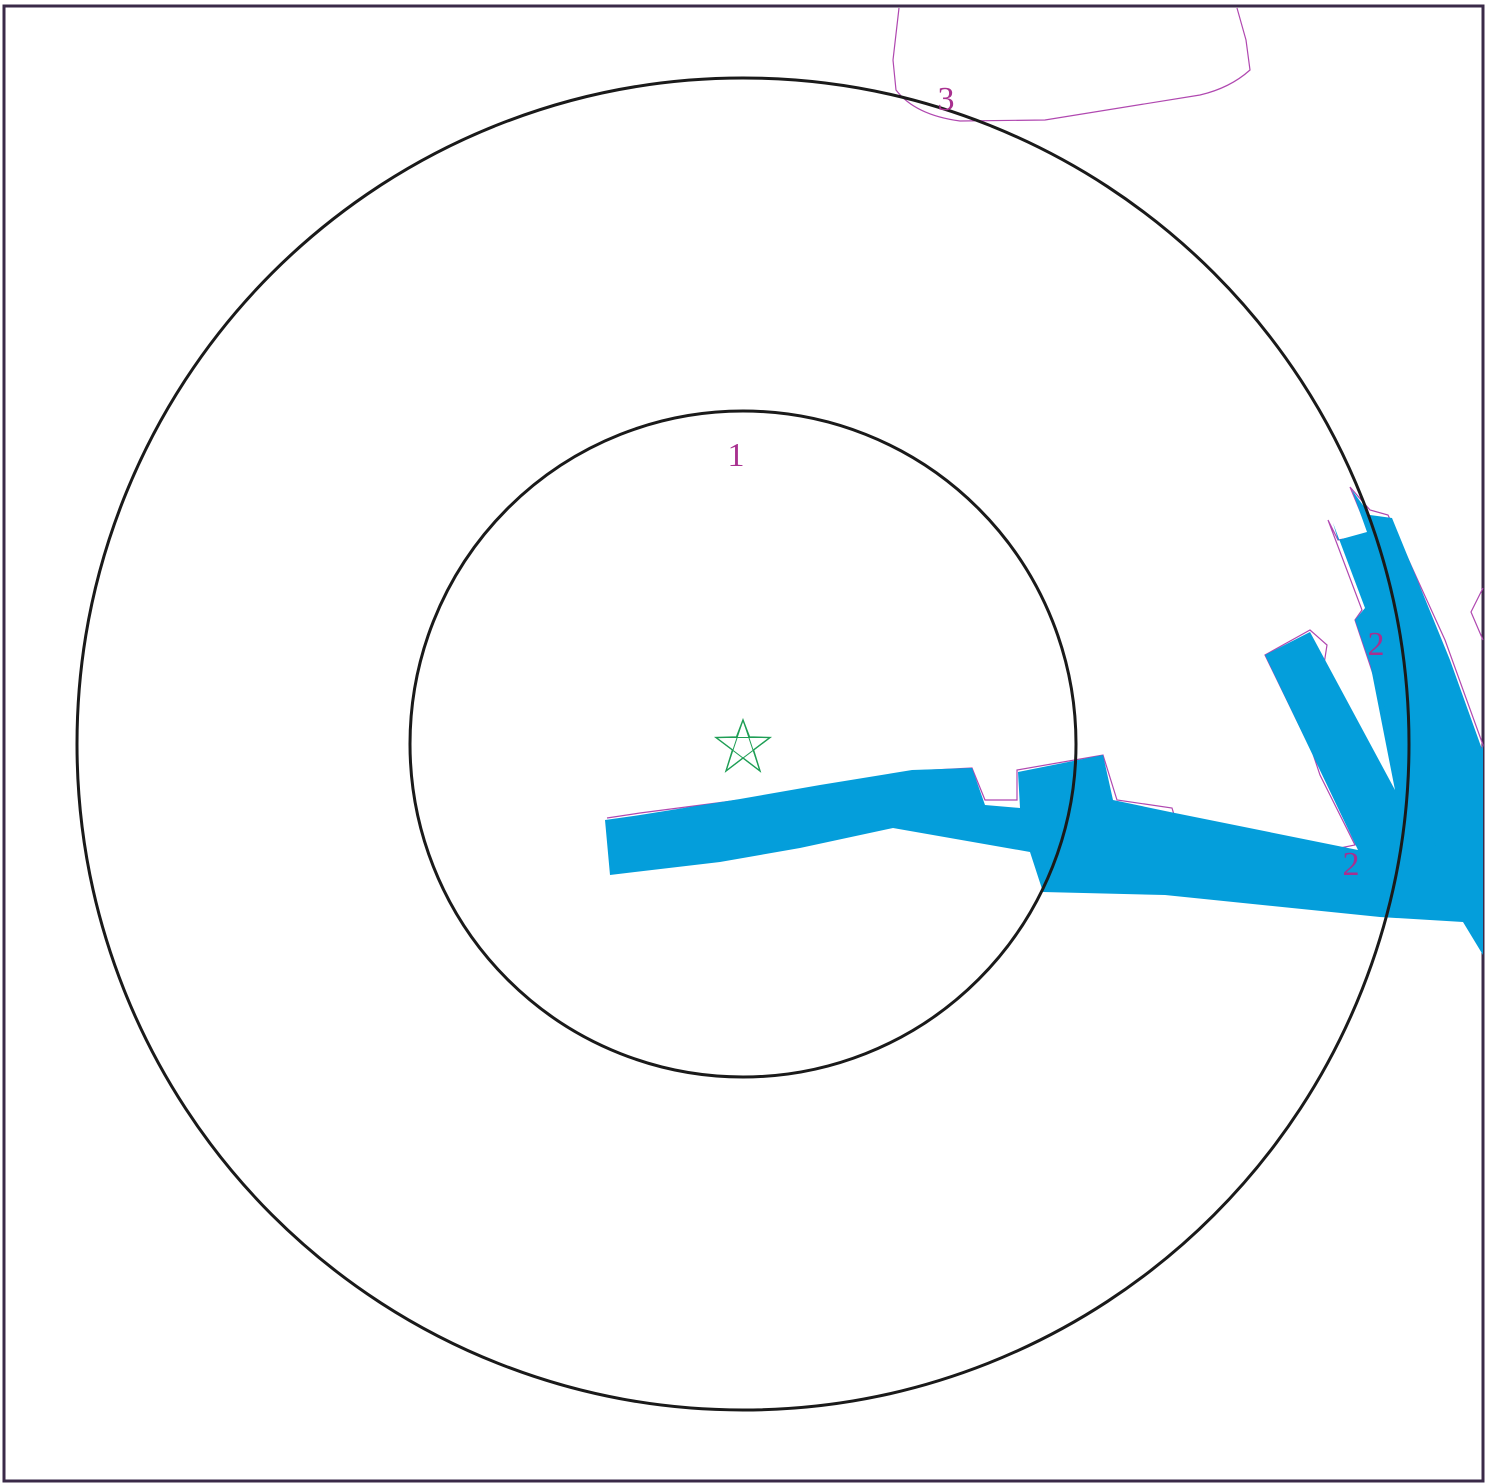 The width and height of the screenshot is (1491, 1484). What do you see at coordinates (1408, 676) in the screenshot?
I see `water-pier-right` at bounding box center [1408, 676].